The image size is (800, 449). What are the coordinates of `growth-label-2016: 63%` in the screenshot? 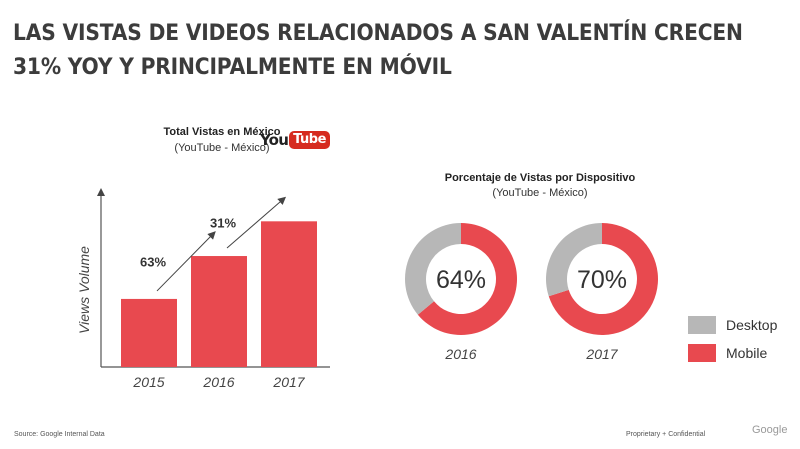 It's located at (153, 261).